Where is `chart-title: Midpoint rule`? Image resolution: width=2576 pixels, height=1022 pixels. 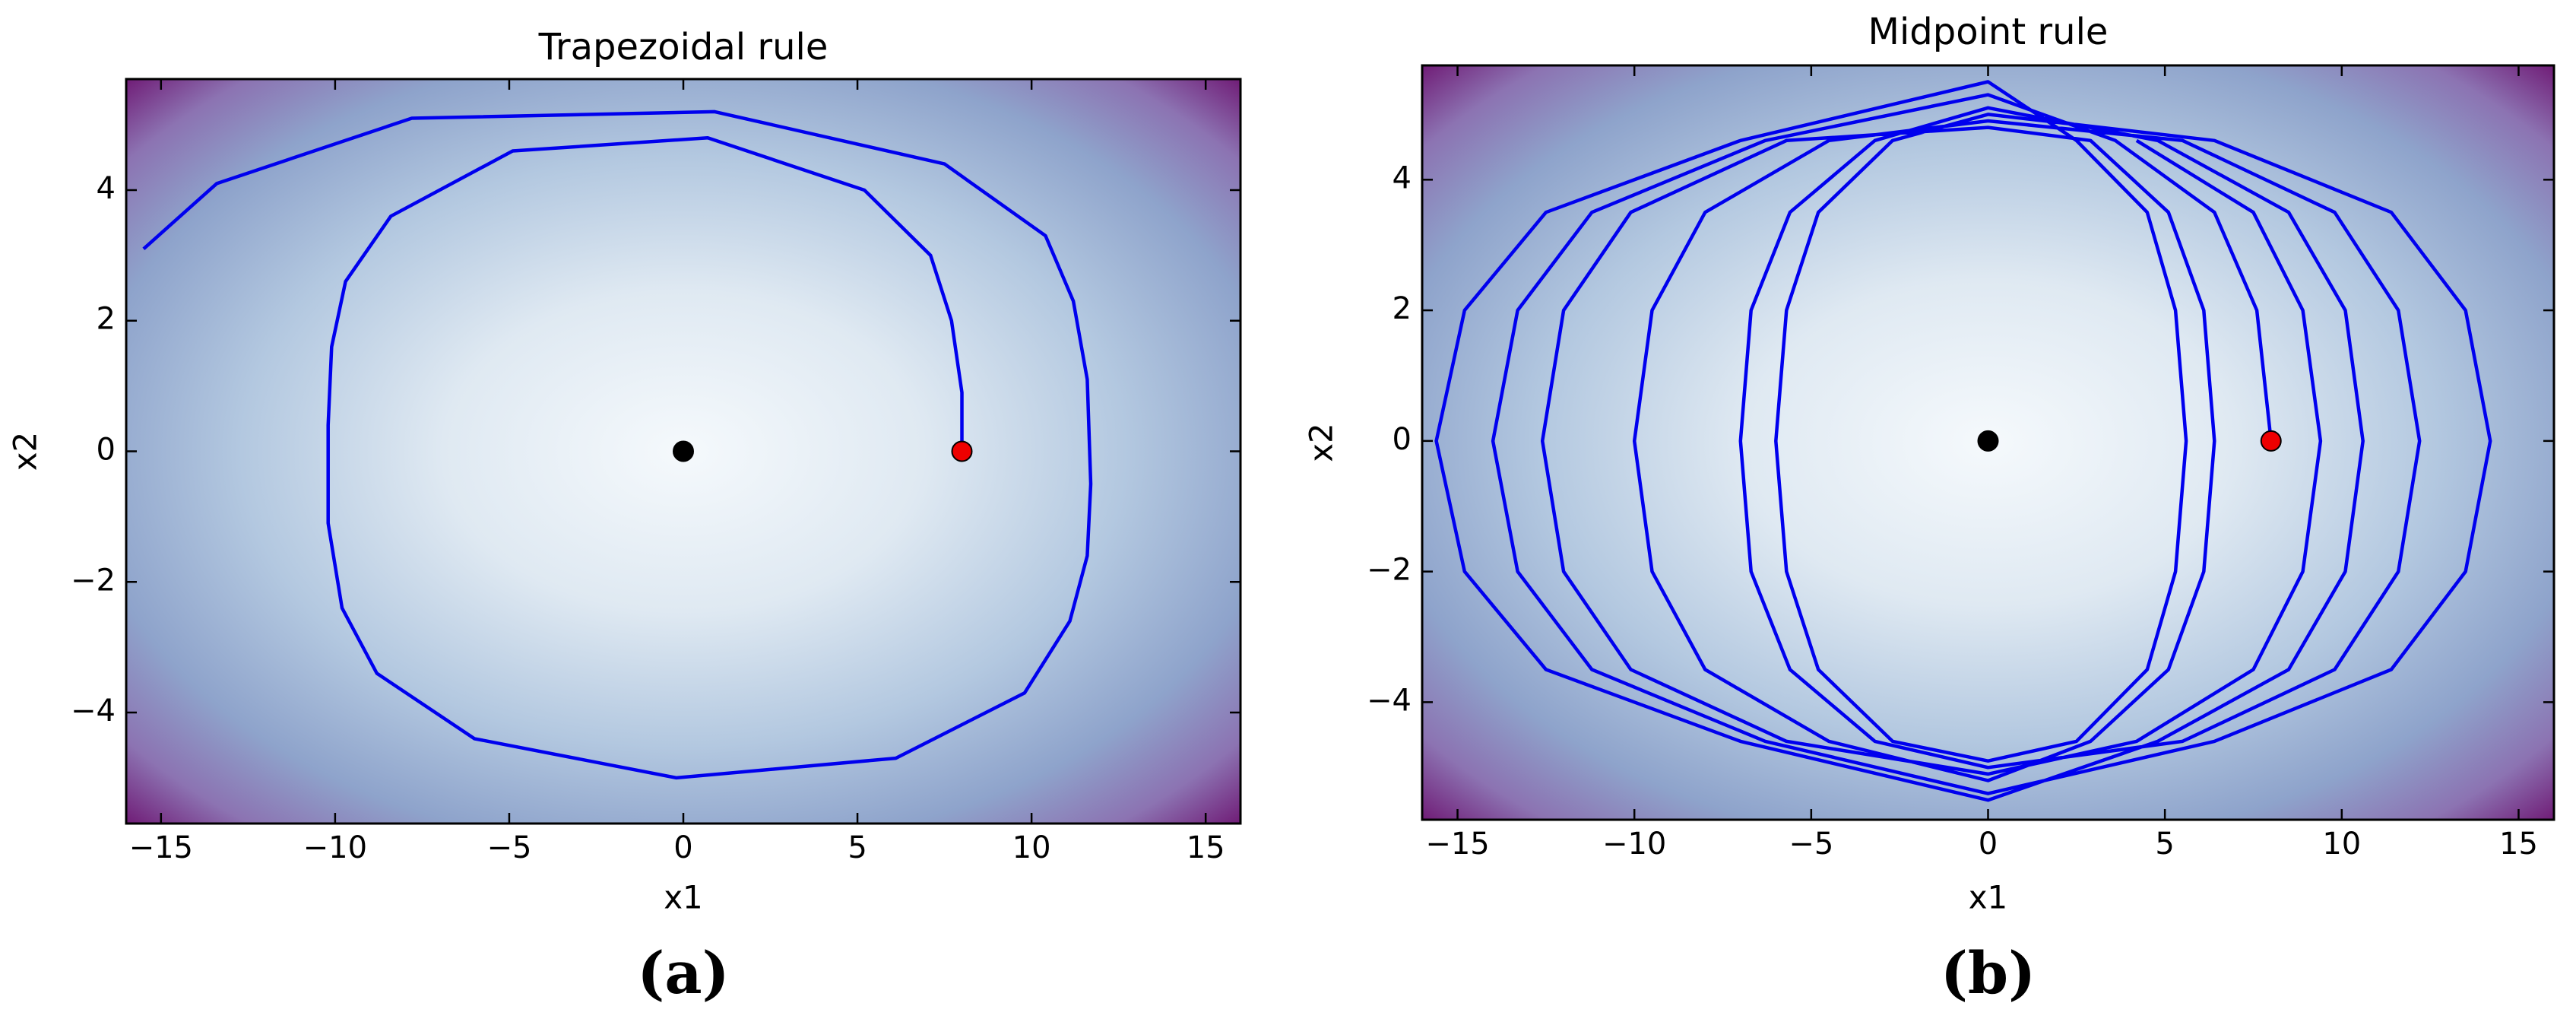
chart-title: Midpoint rule is located at coordinates (1989, 32).